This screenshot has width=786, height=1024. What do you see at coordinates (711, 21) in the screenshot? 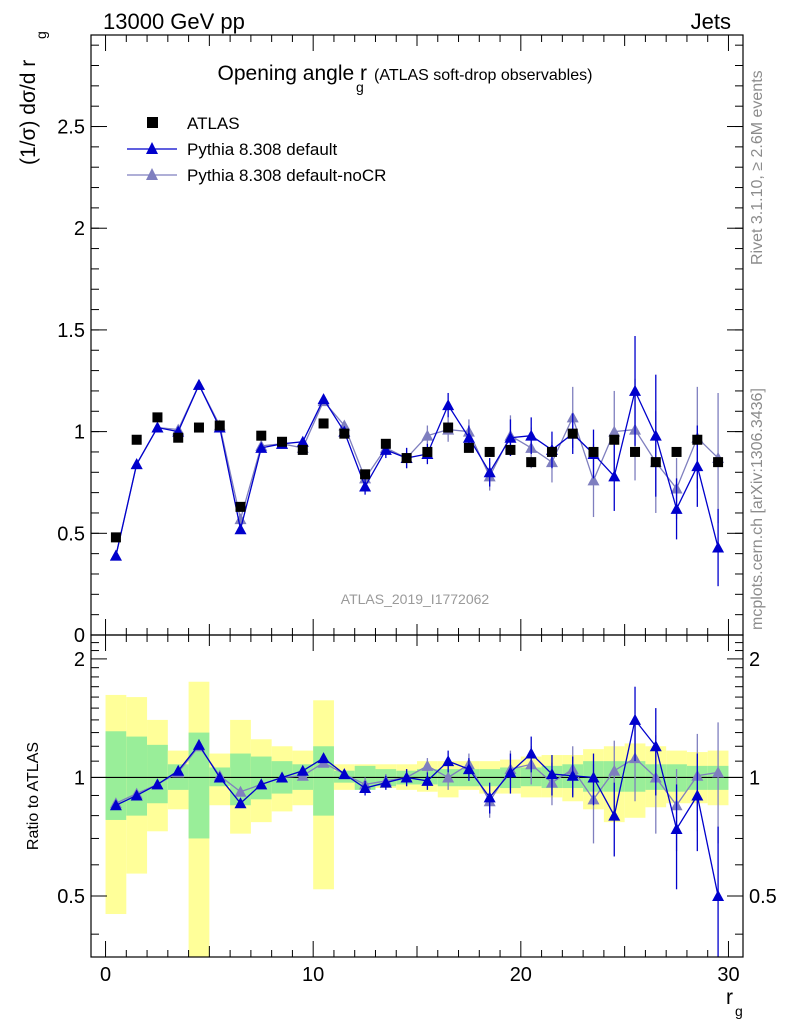
I see `header-jets: Jets` at bounding box center [711, 21].